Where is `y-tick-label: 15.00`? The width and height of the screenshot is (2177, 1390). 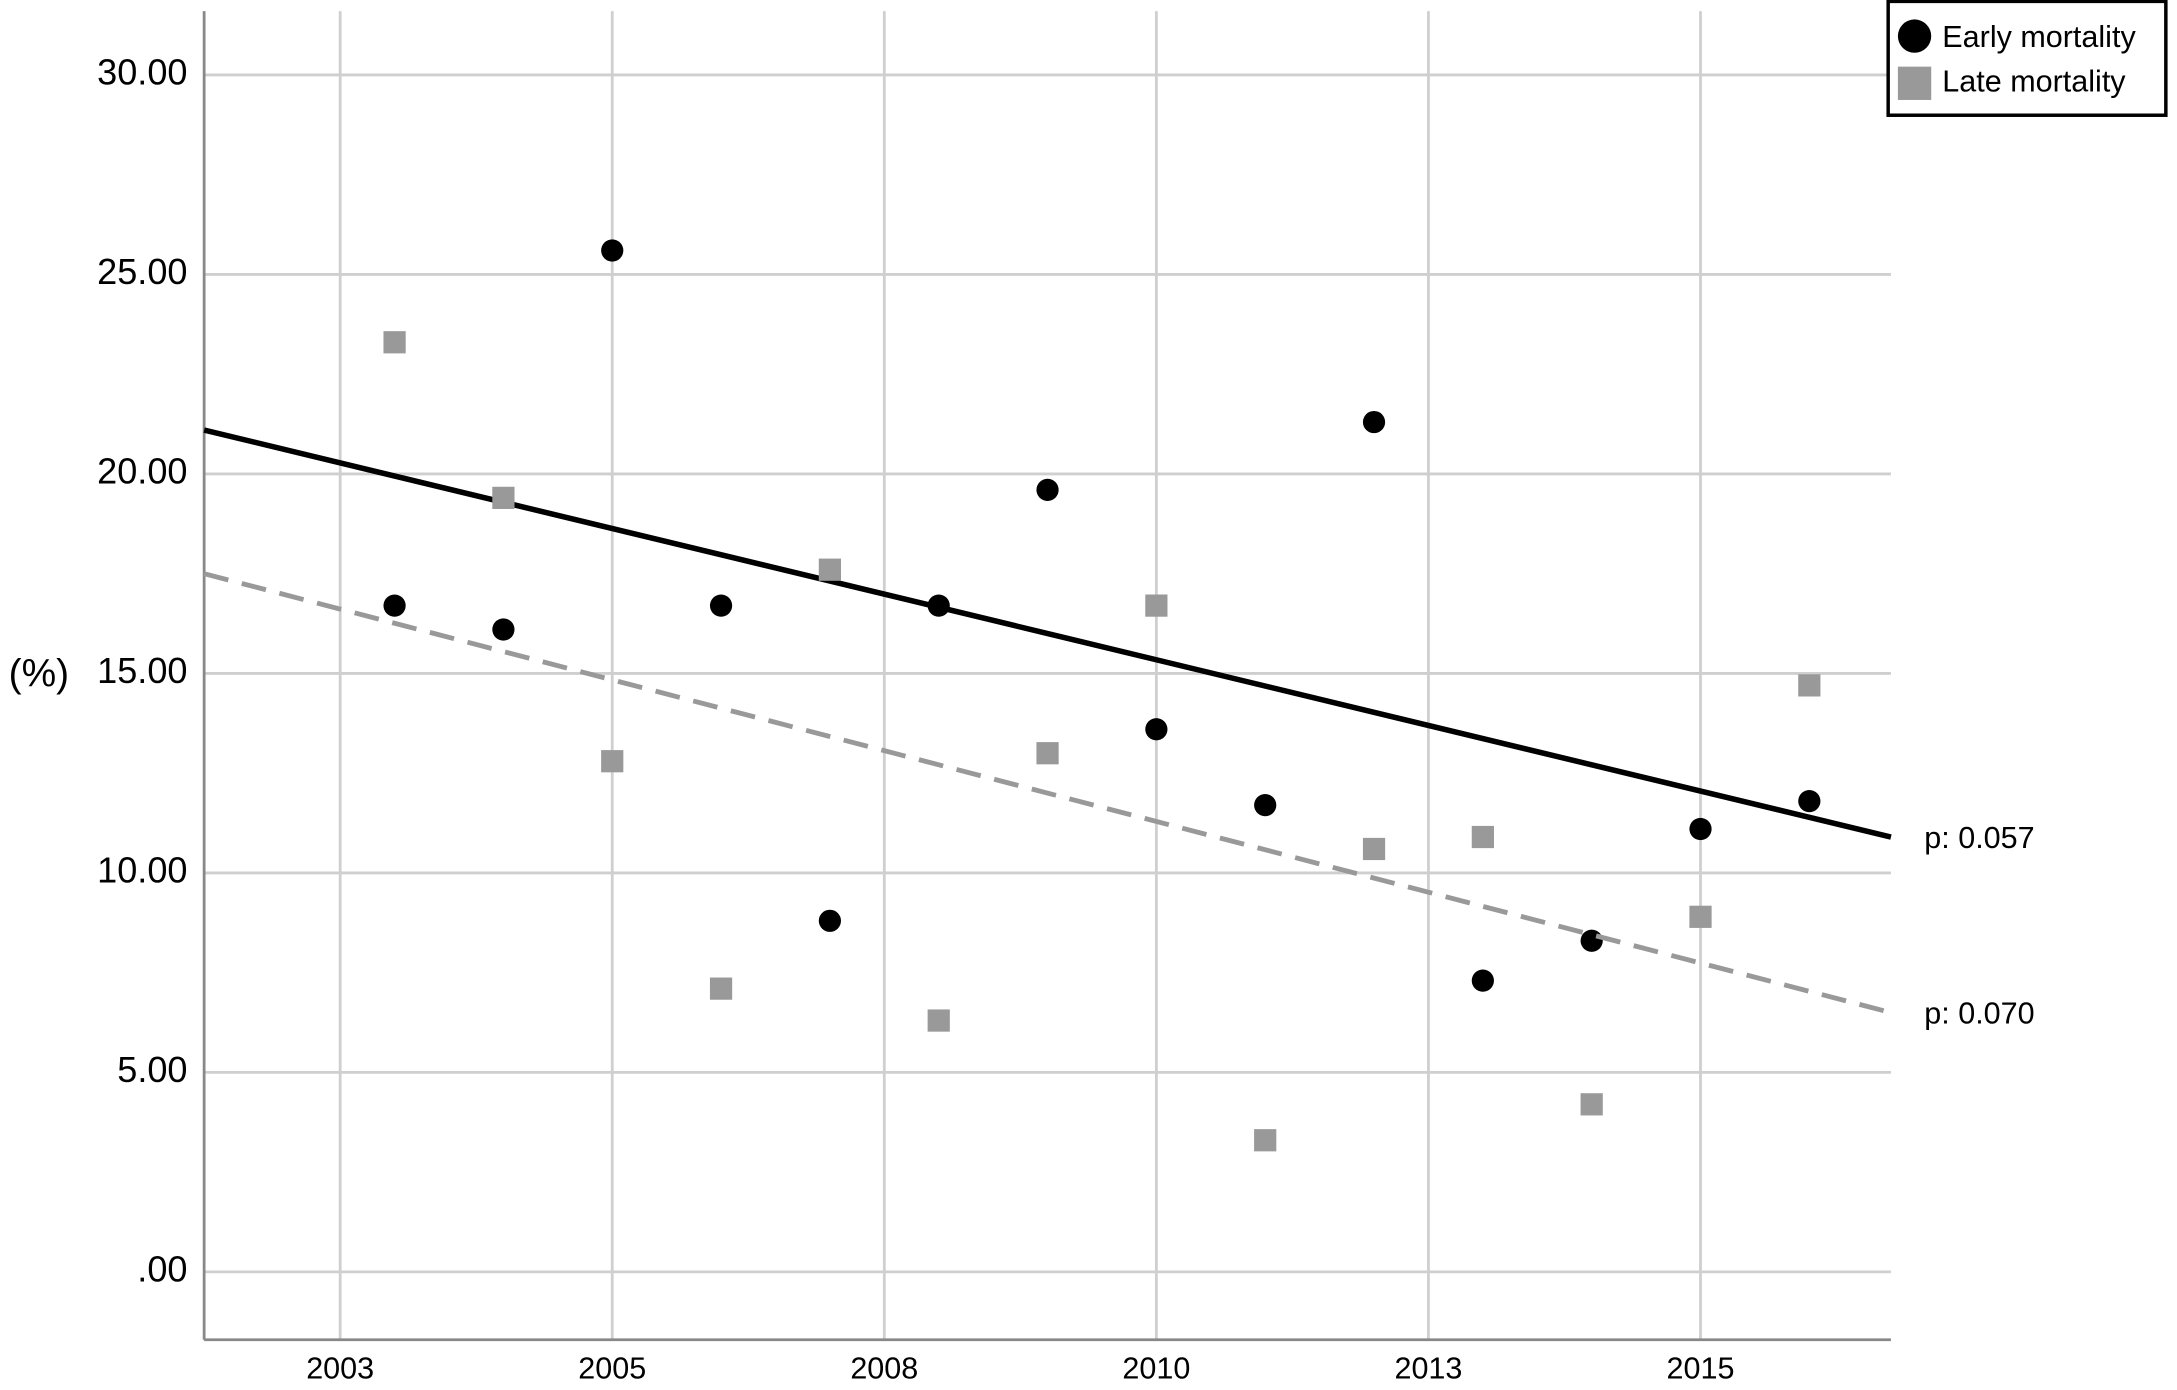 y-tick-label: 15.00 is located at coordinates (142, 670).